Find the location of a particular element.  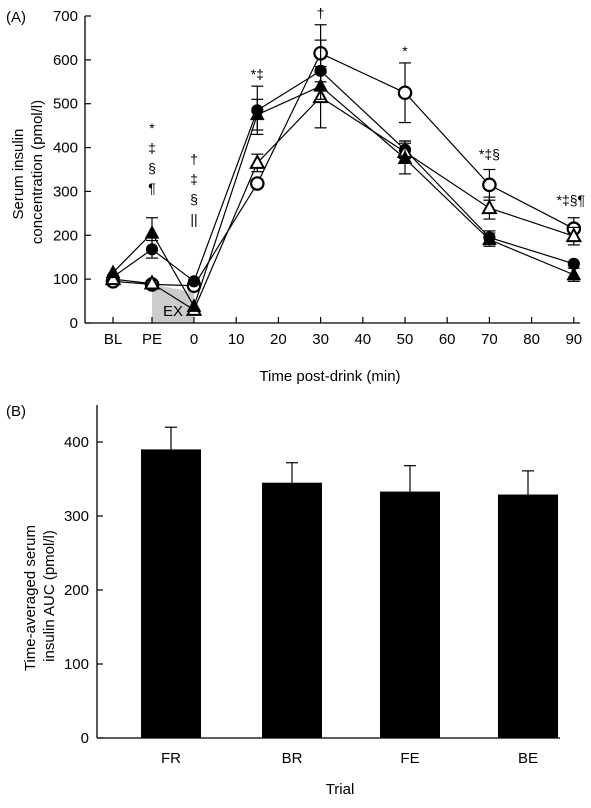

x-tick-label: FE is located at coordinates (409, 758).